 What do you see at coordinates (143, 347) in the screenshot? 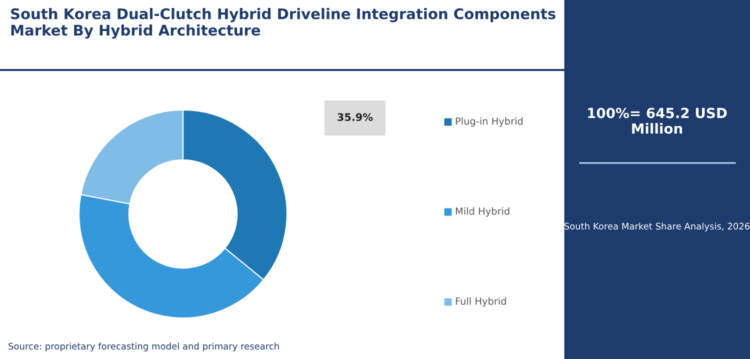
I see `source-note: Source: proprietary forecasting model and primary research` at bounding box center [143, 347].